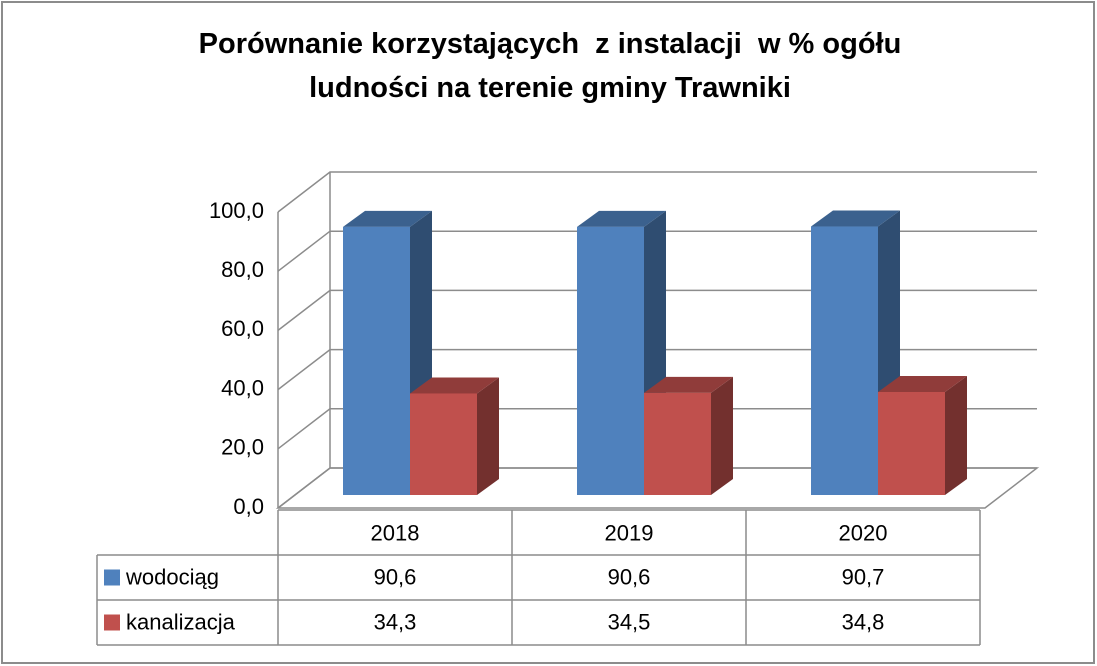 This screenshot has height=666, width=1097. What do you see at coordinates (242, 269) in the screenshot?
I see `y-tick-label: 80,0` at bounding box center [242, 269].